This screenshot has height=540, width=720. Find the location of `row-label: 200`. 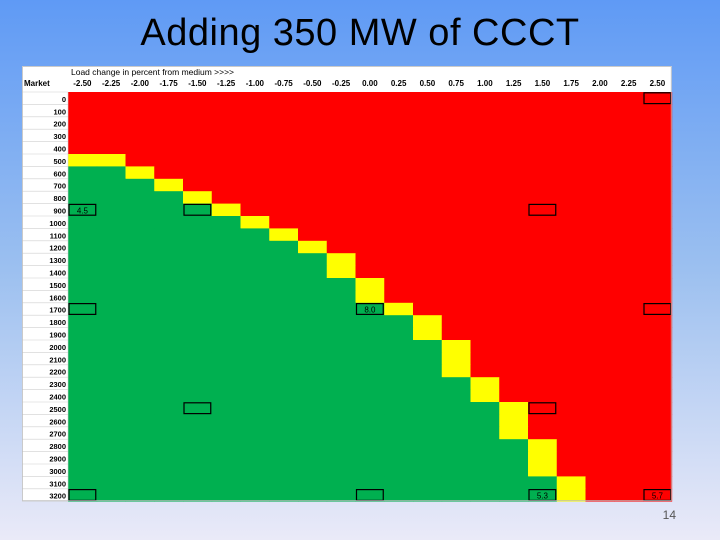

row-label: 200 is located at coordinates (59, 124).